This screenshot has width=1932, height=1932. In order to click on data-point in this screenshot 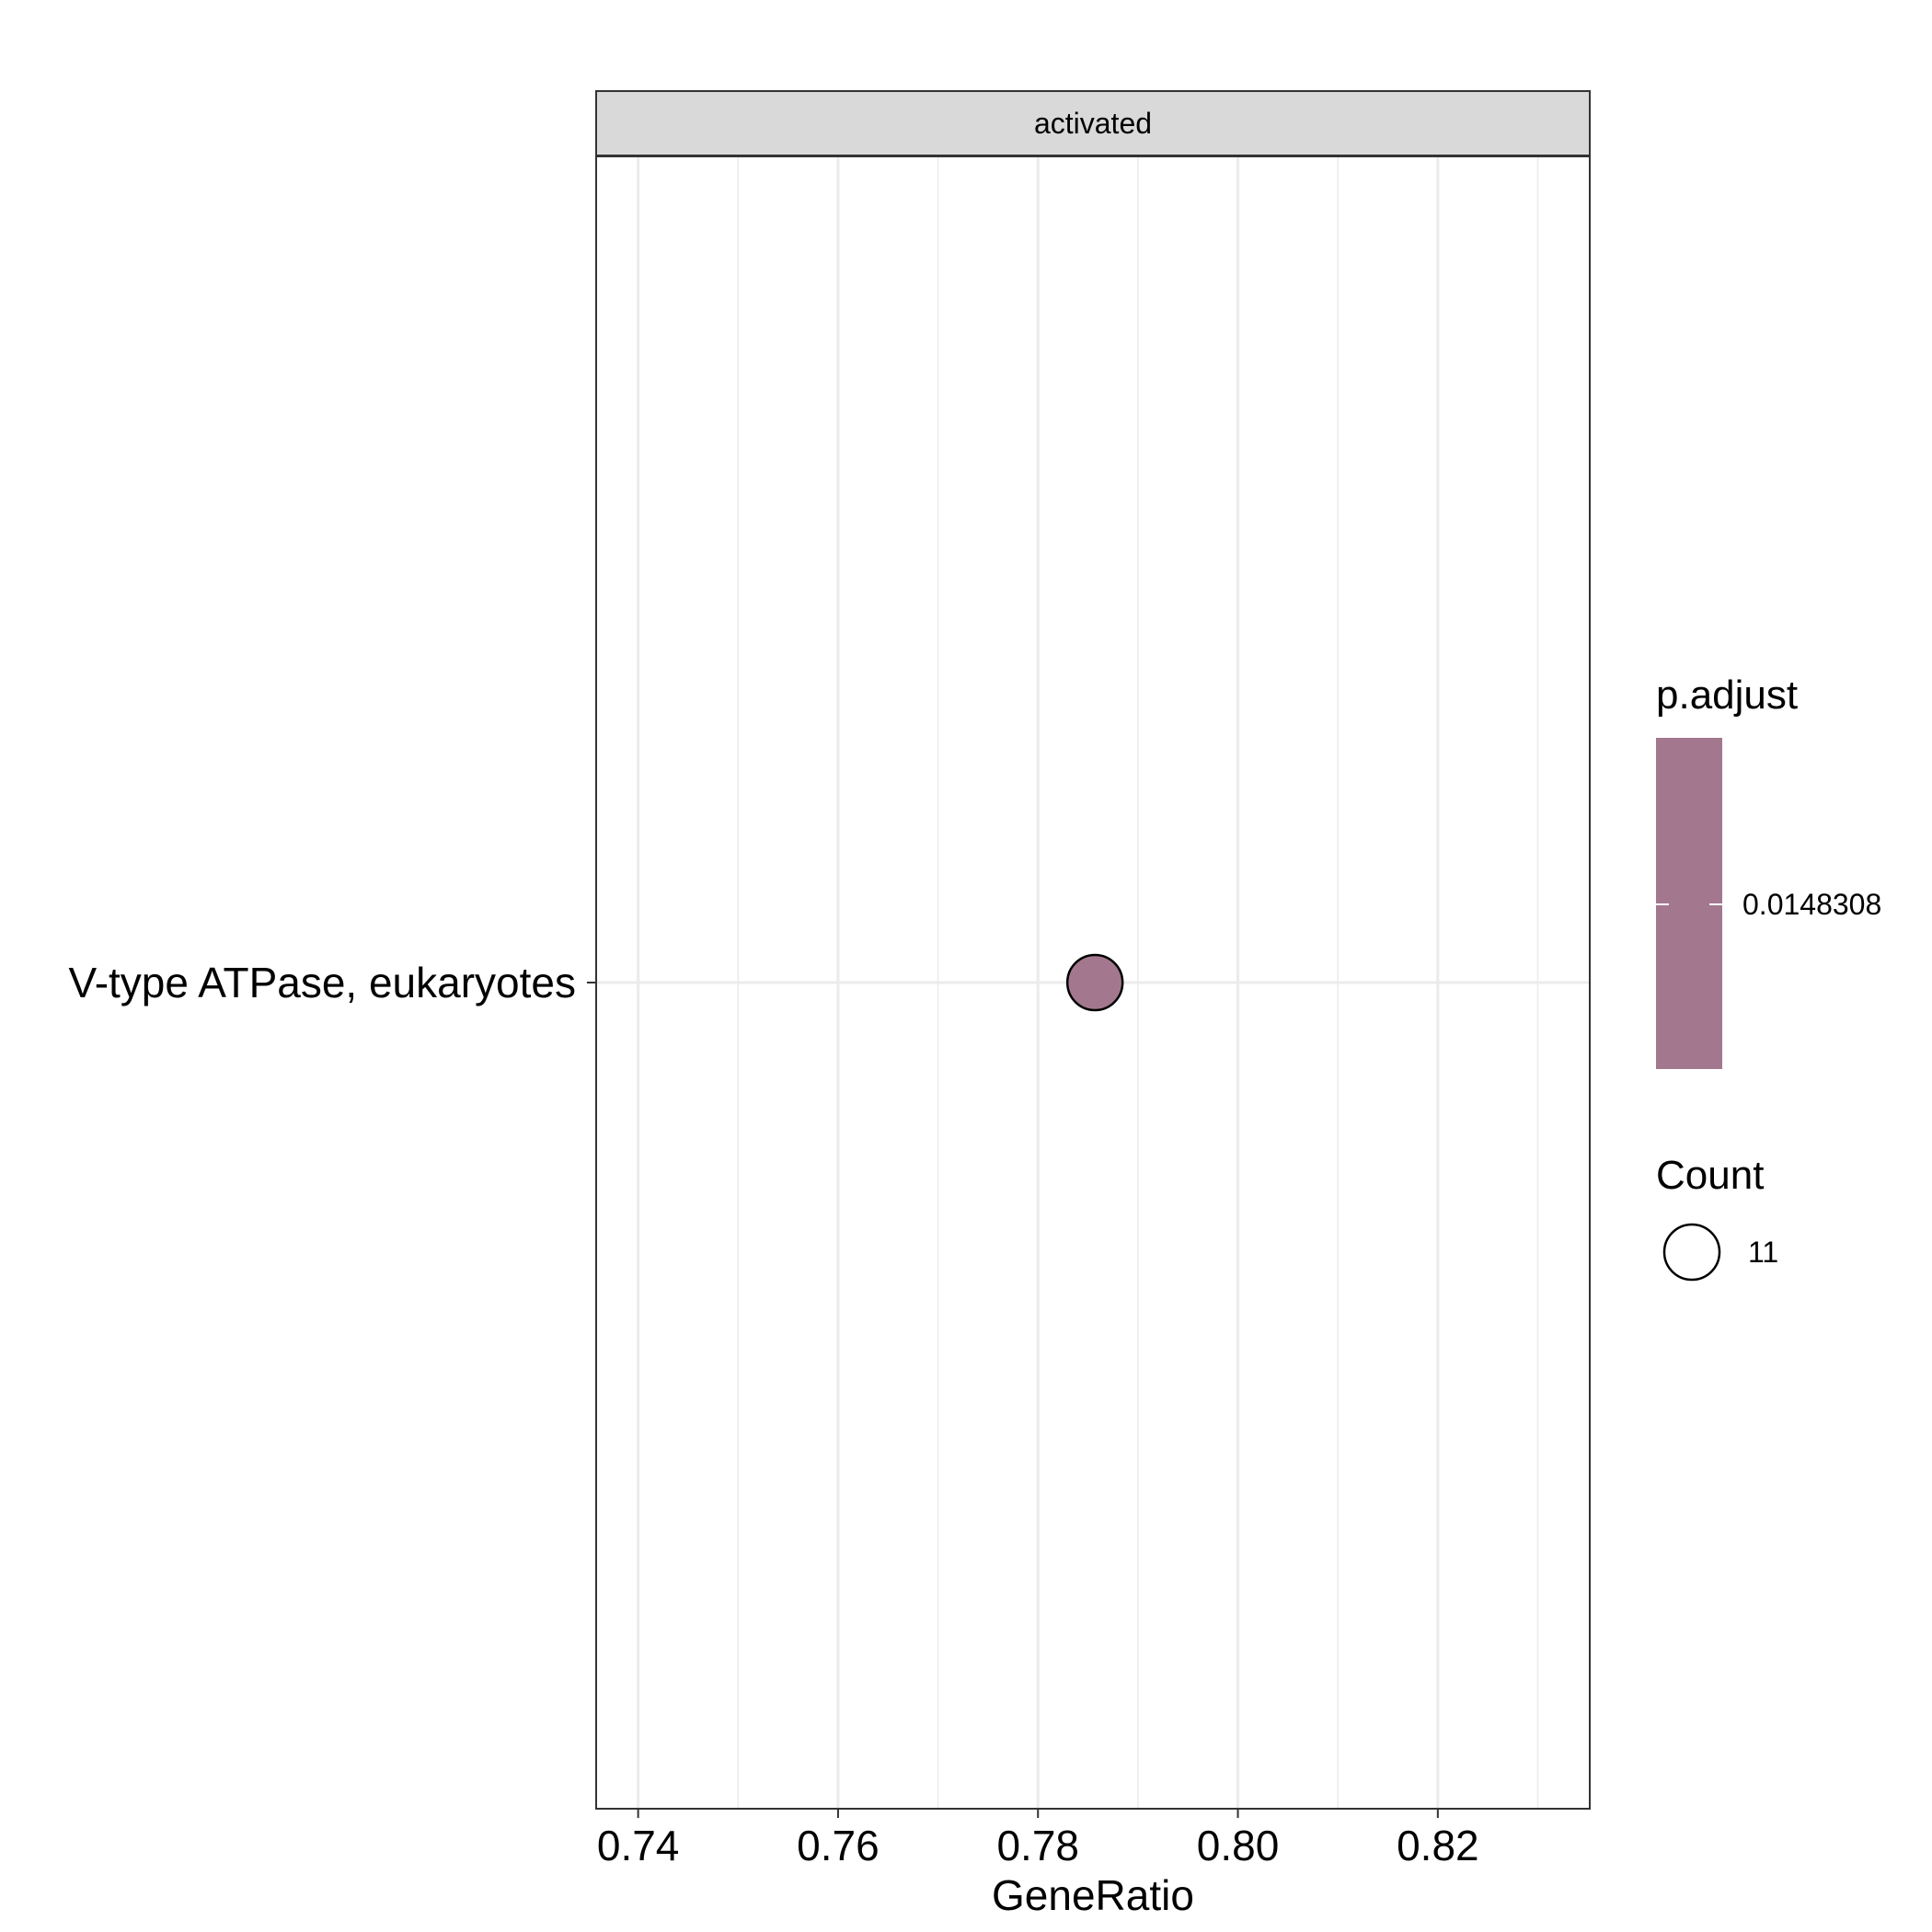, I will do `click(1094, 982)`.